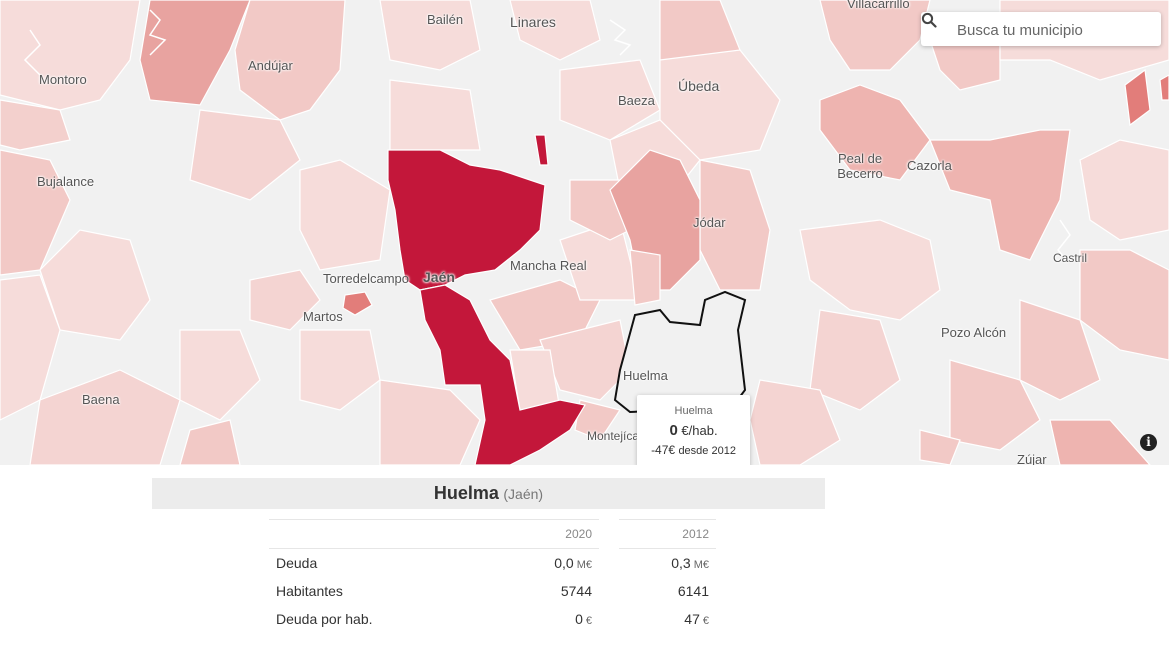 This screenshot has height=656, width=1169. I want to click on high-debt-municipality, so click(486, 299).